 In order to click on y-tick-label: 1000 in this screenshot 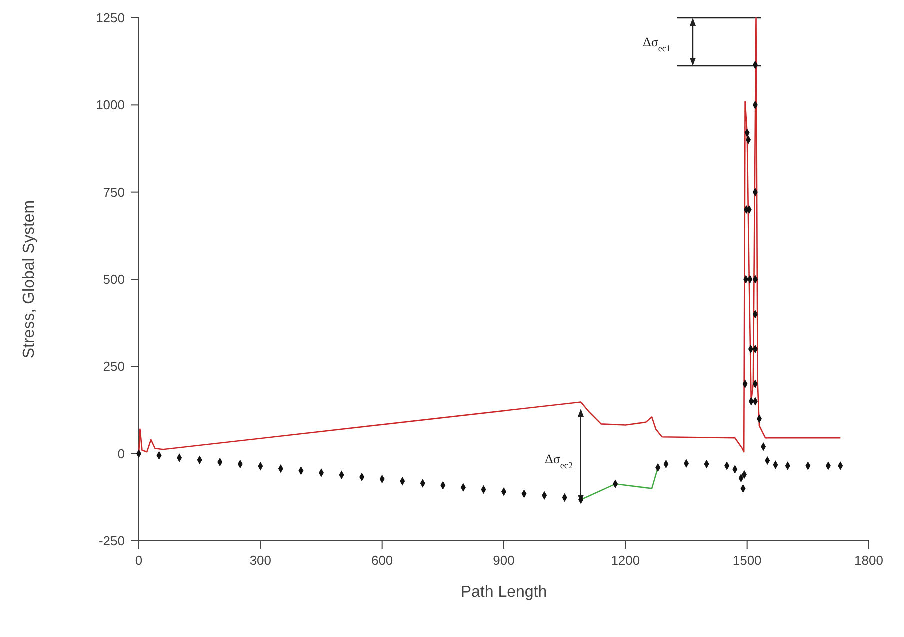, I will do `click(110, 105)`.